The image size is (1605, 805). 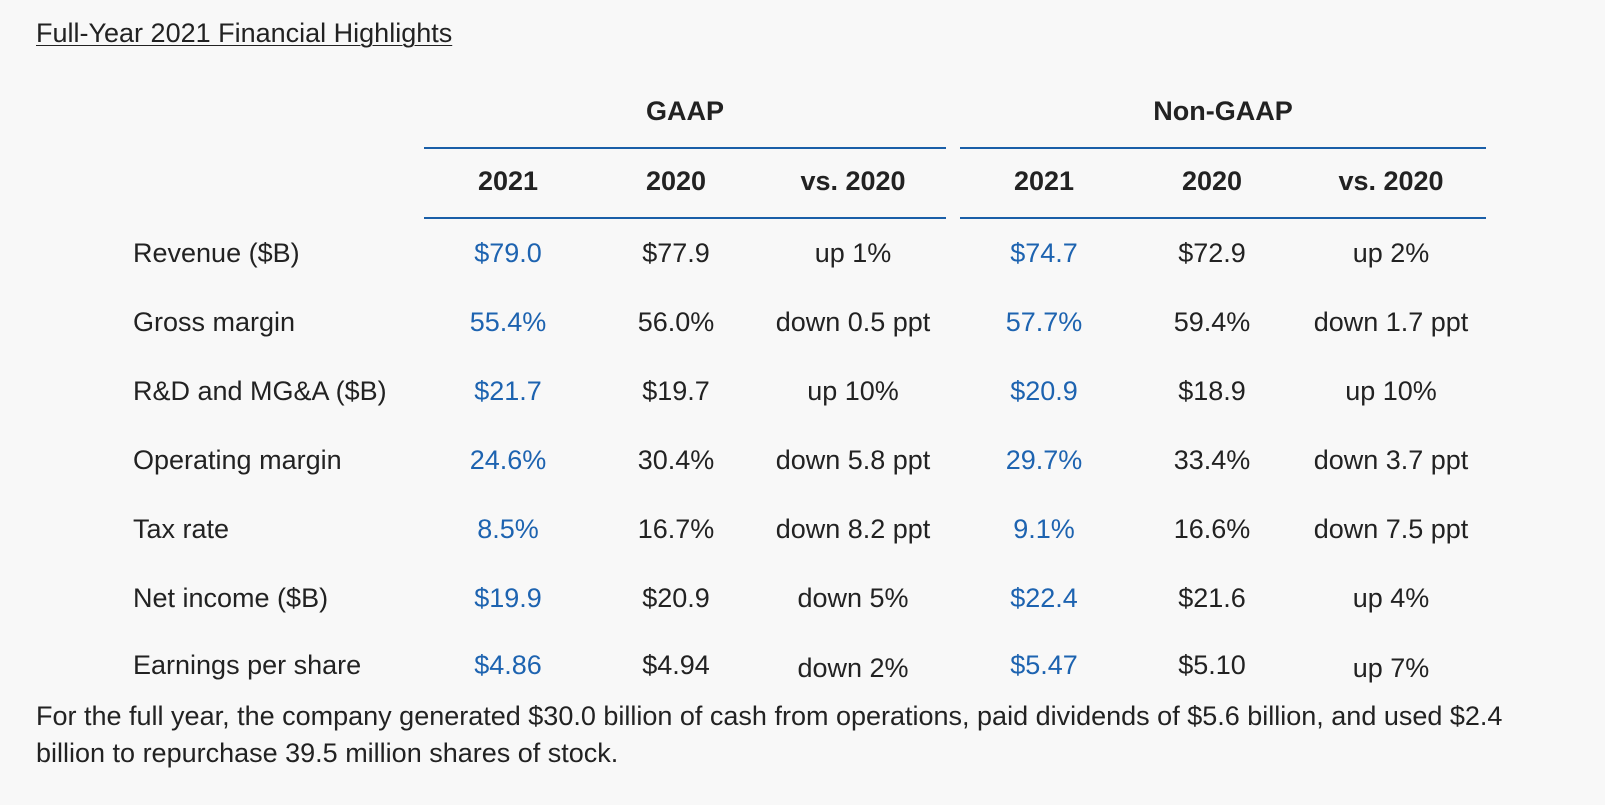 I want to click on table-cell: $21.7, so click(x=508, y=391).